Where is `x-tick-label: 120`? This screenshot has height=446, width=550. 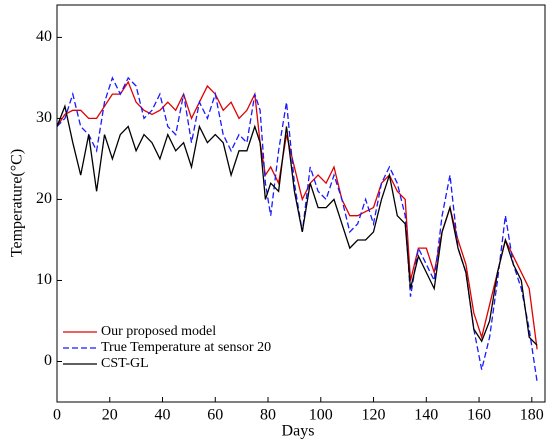 x-tick-label: 120 is located at coordinates (374, 415).